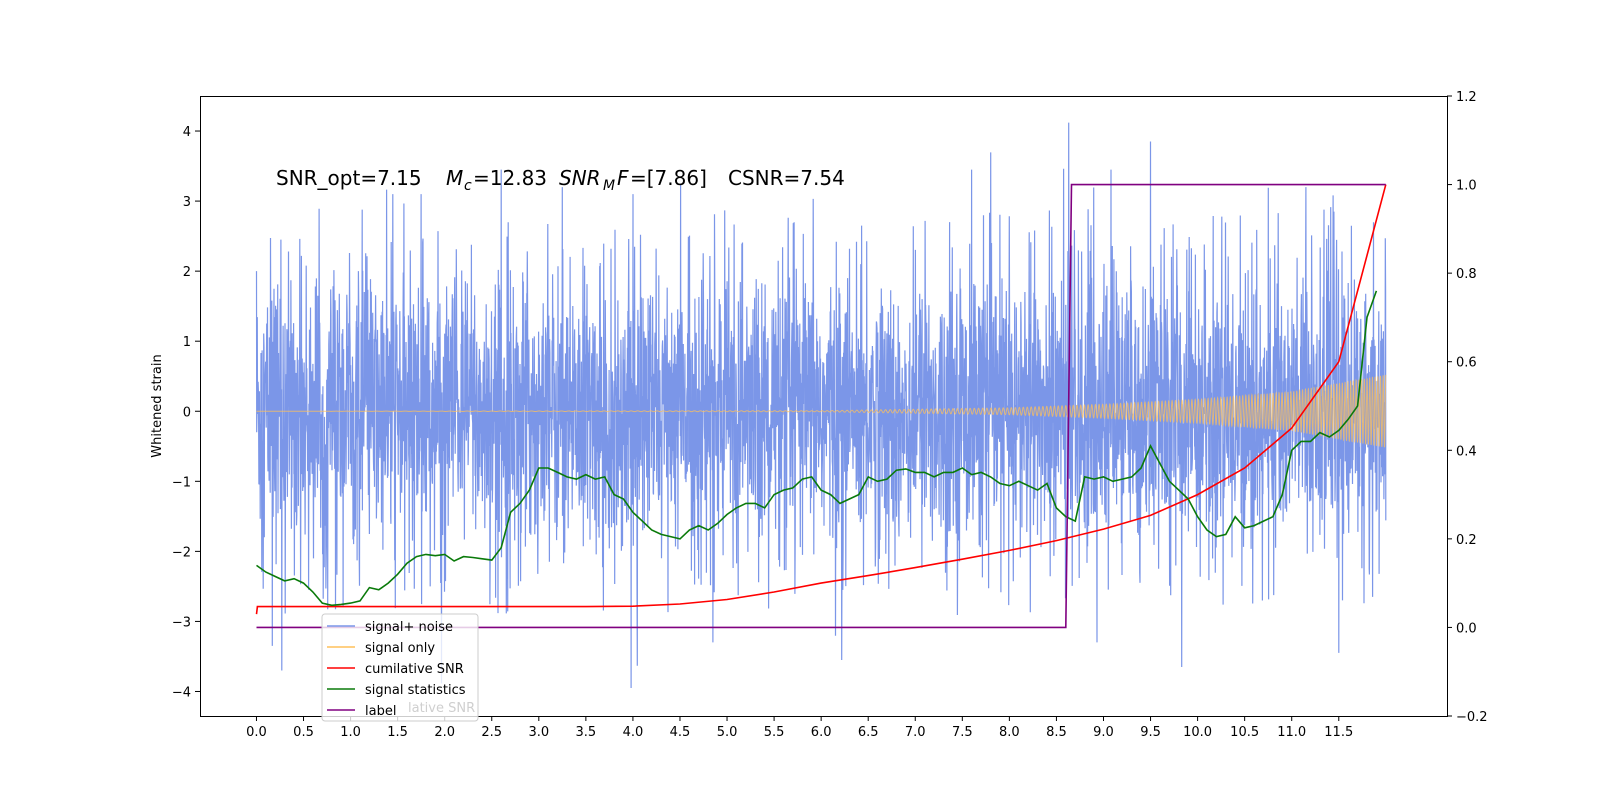  What do you see at coordinates (454, 178) in the screenshot?
I see `annotation-mc-symbol: M` at bounding box center [454, 178].